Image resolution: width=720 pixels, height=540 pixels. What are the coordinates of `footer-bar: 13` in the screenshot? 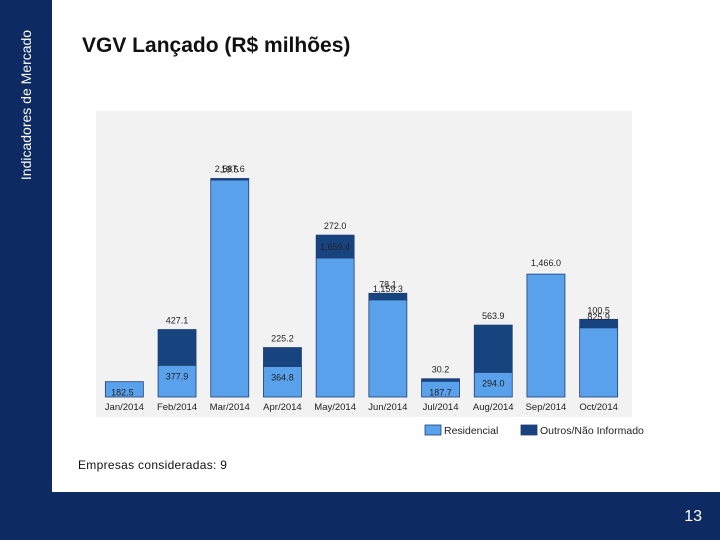 It's located at (386, 516).